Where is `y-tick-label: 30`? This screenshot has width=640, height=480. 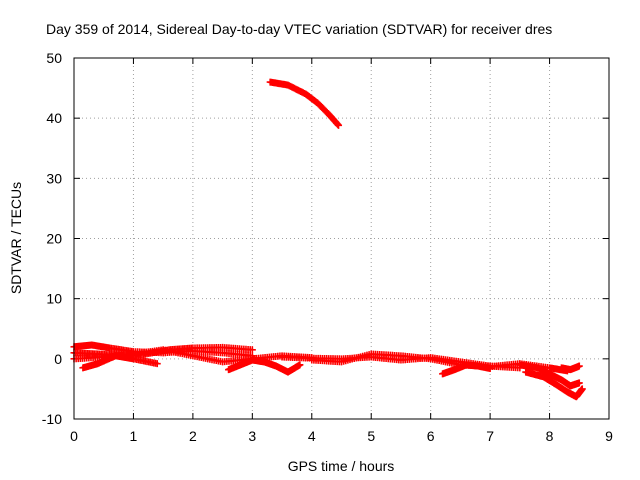
y-tick-label: 30 is located at coordinates (54, 178).